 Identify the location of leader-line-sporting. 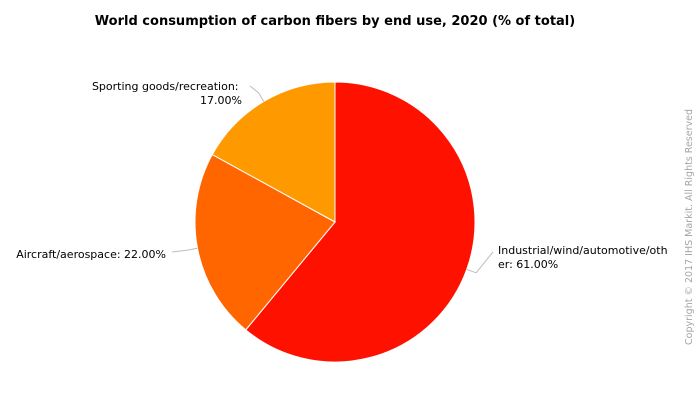
(257, 93).